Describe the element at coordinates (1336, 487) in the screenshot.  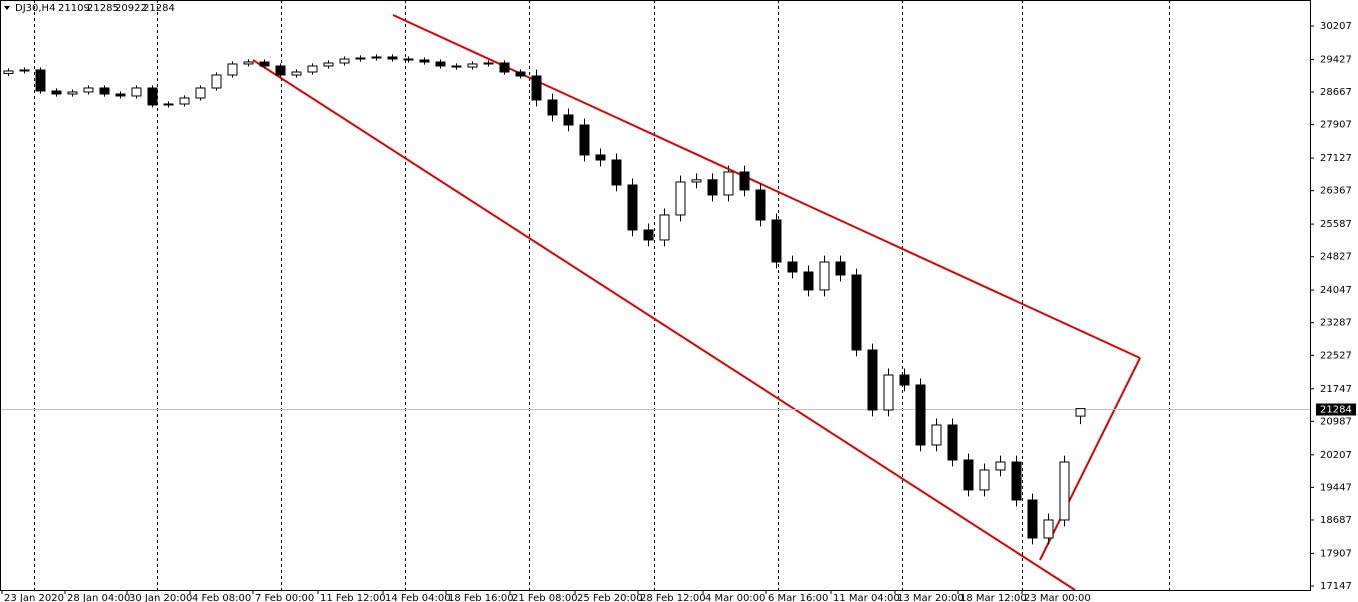
I see `y-tick-label: 19447` at that location.